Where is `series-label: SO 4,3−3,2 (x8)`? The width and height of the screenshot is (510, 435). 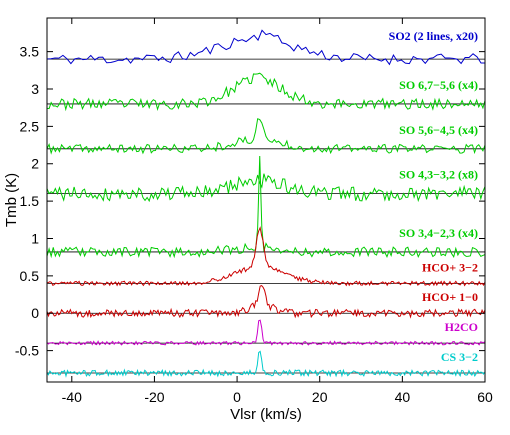 series-label: SO 4,3−3,2 (x8) is located at coordinates (438, 175).